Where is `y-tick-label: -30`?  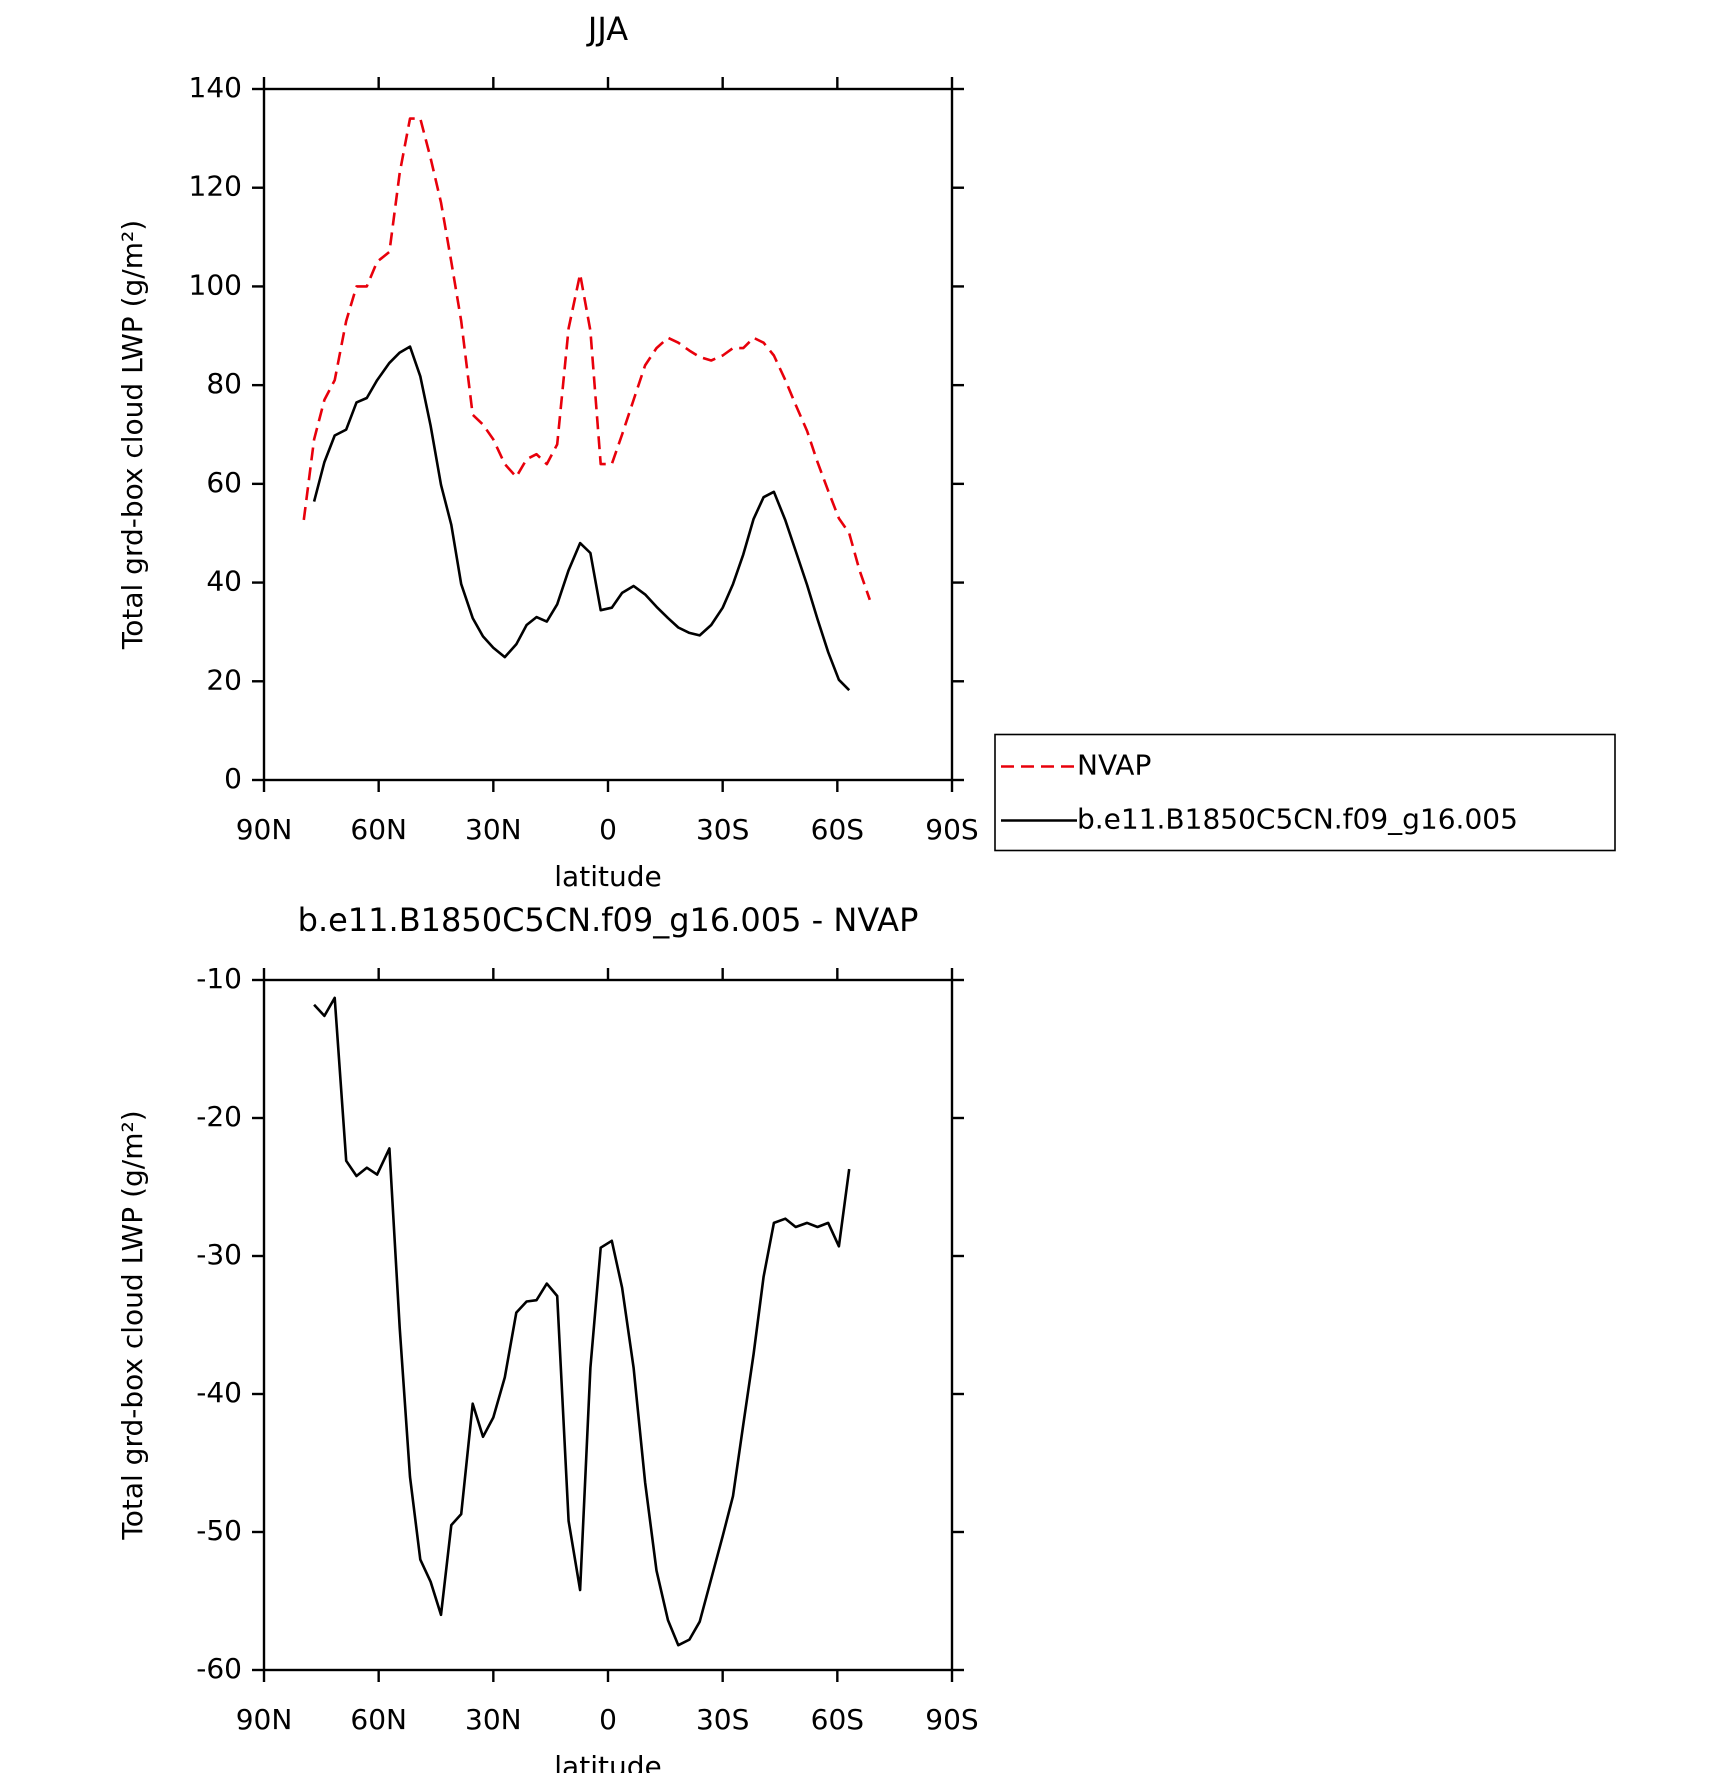 y-tick-label: -30 is located at coordinates (219, 1254).